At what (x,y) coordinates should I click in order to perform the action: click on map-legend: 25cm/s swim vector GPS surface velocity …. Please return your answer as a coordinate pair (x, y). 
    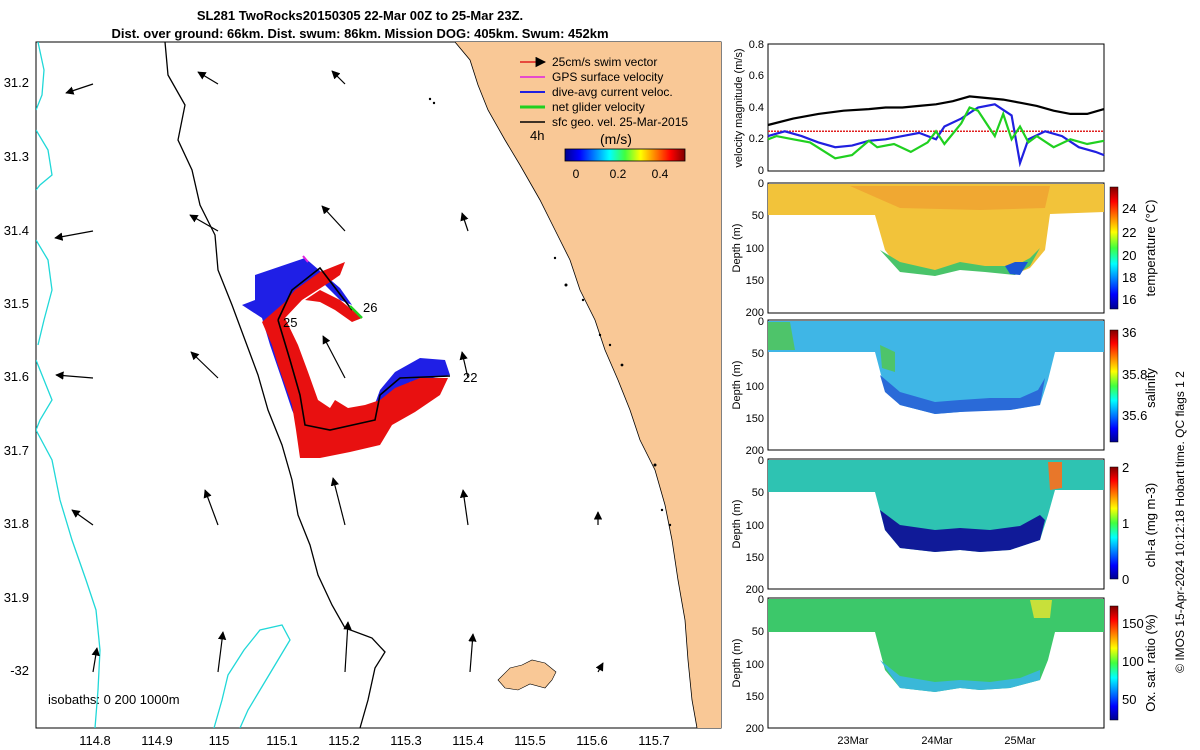
    Looking at the image, I should click on (604, 118).